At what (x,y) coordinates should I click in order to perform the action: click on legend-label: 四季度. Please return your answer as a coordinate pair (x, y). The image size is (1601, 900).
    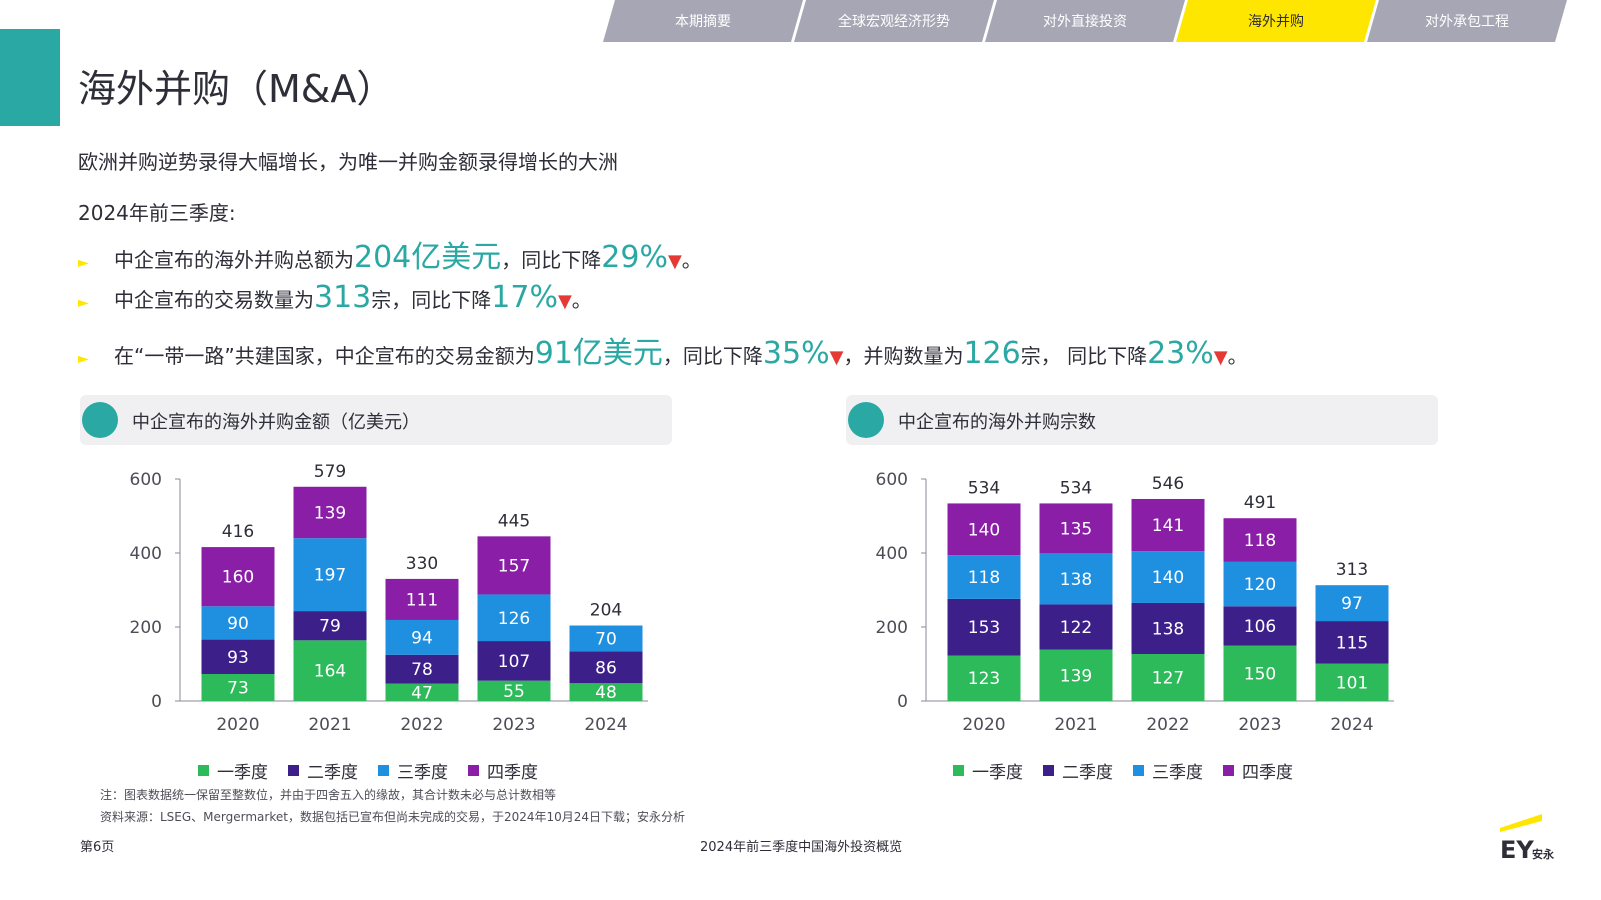
    Looking at the image, I should click on (1267, 773).